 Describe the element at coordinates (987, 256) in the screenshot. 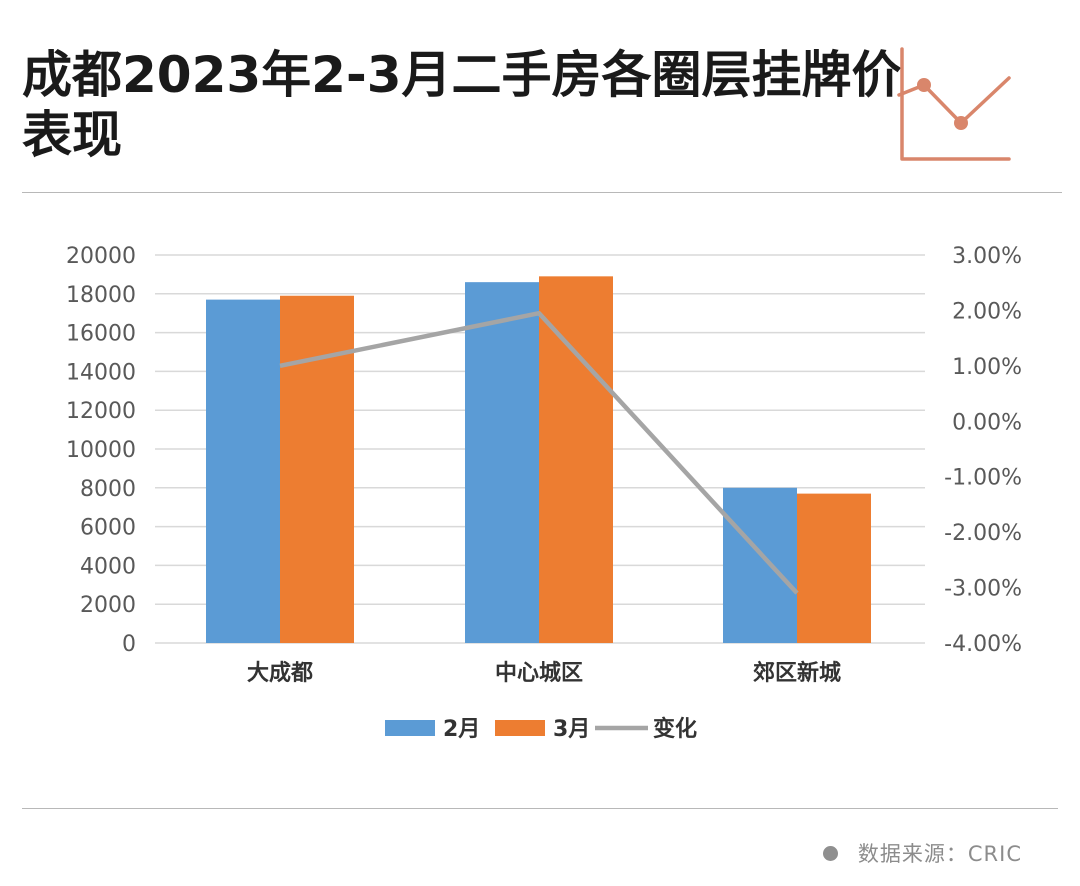

I see `right-axis-tick-label: 3.00%` at that location.